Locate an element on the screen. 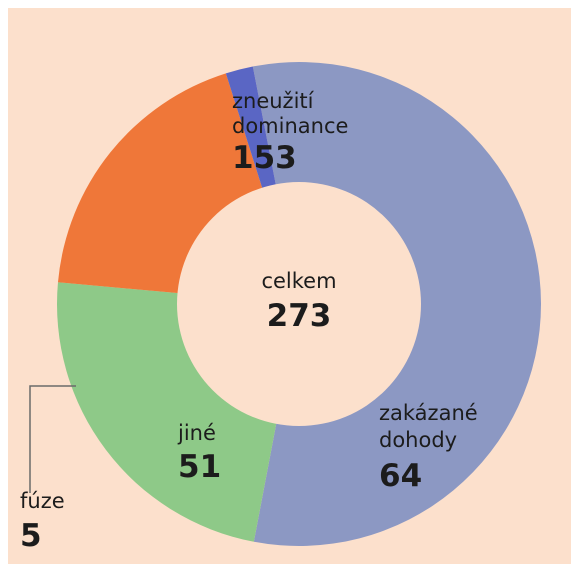  slice-value-jine: 51 is located at coordinates (199, 467).